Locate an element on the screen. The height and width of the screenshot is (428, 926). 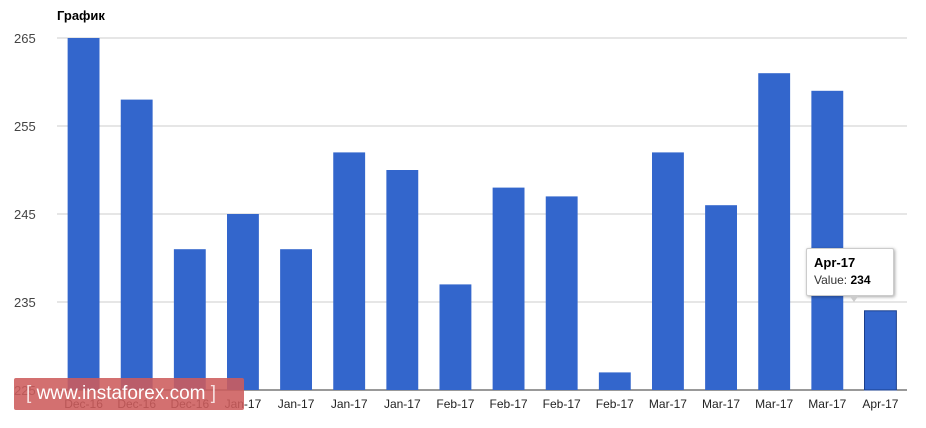
watermark-open-bracket: [ is located at coordinates (29, 393).